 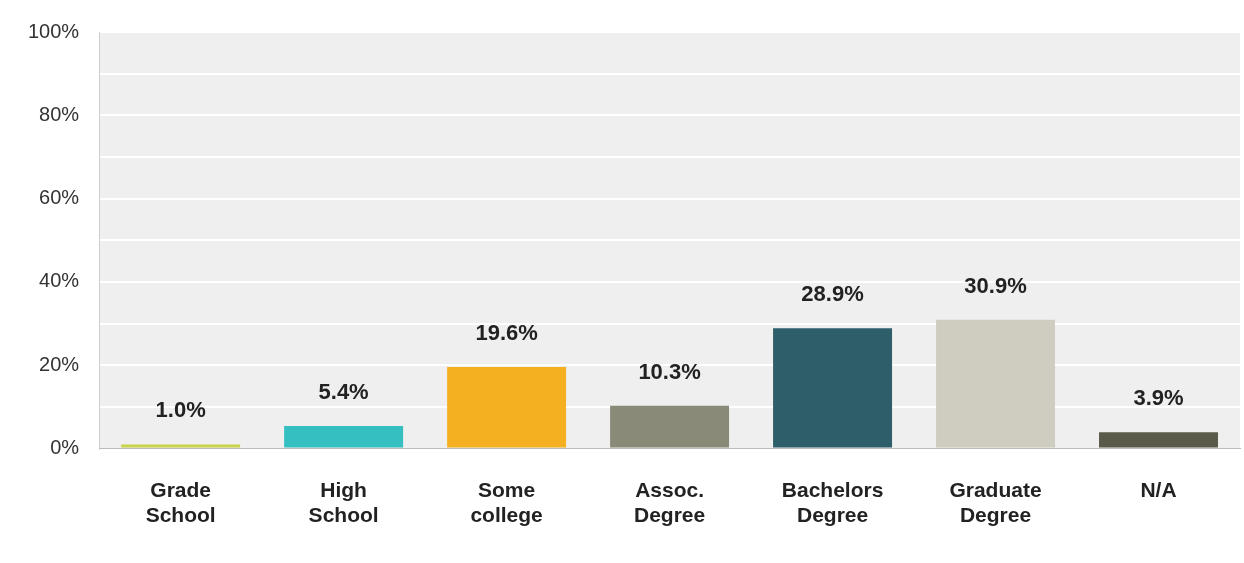 What do you see at coordinates (59, 113) in the screenshot?
I see `y-tick-label: 80%` at bounding box center [59, 113].